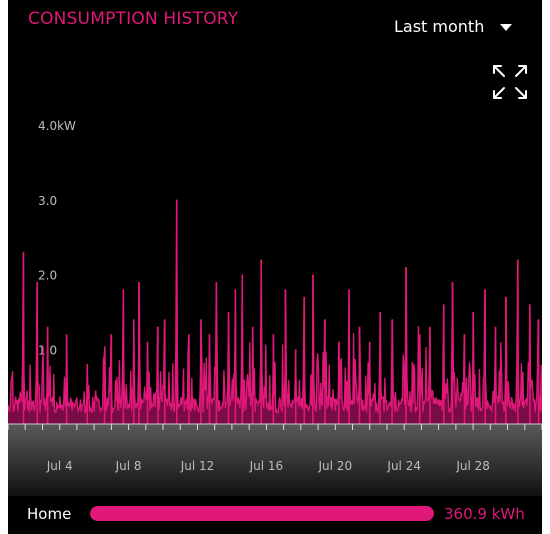 This screenshot has height=534, width=550. What do you see at coordinates (128, 466) in the screenshot?
I see `x-tick-label: Jul 8` at bounding box center [128, 466].